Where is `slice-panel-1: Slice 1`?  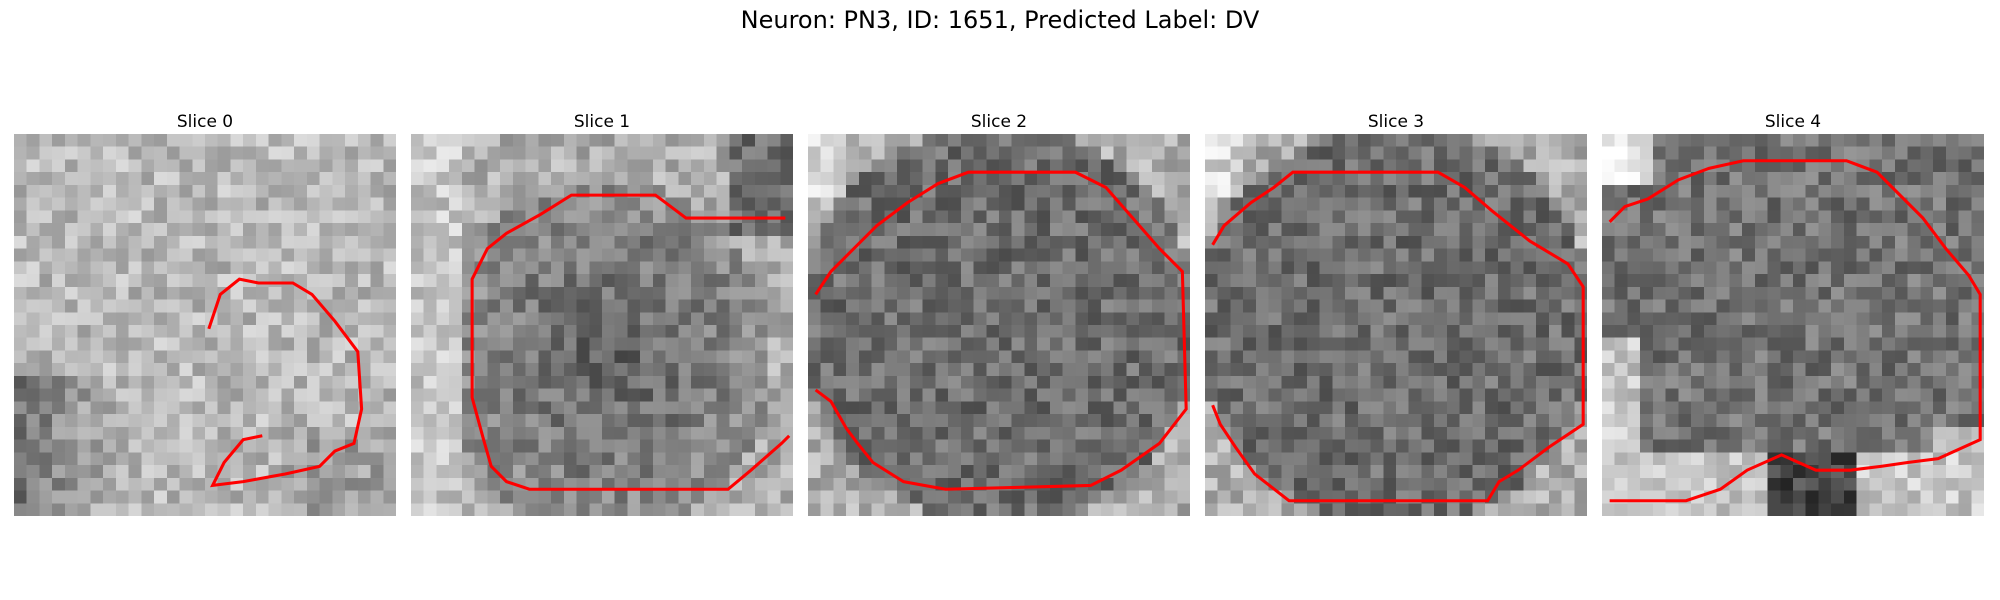 slice-panel-1: Slice 1 is located at coordinates (602, 313).